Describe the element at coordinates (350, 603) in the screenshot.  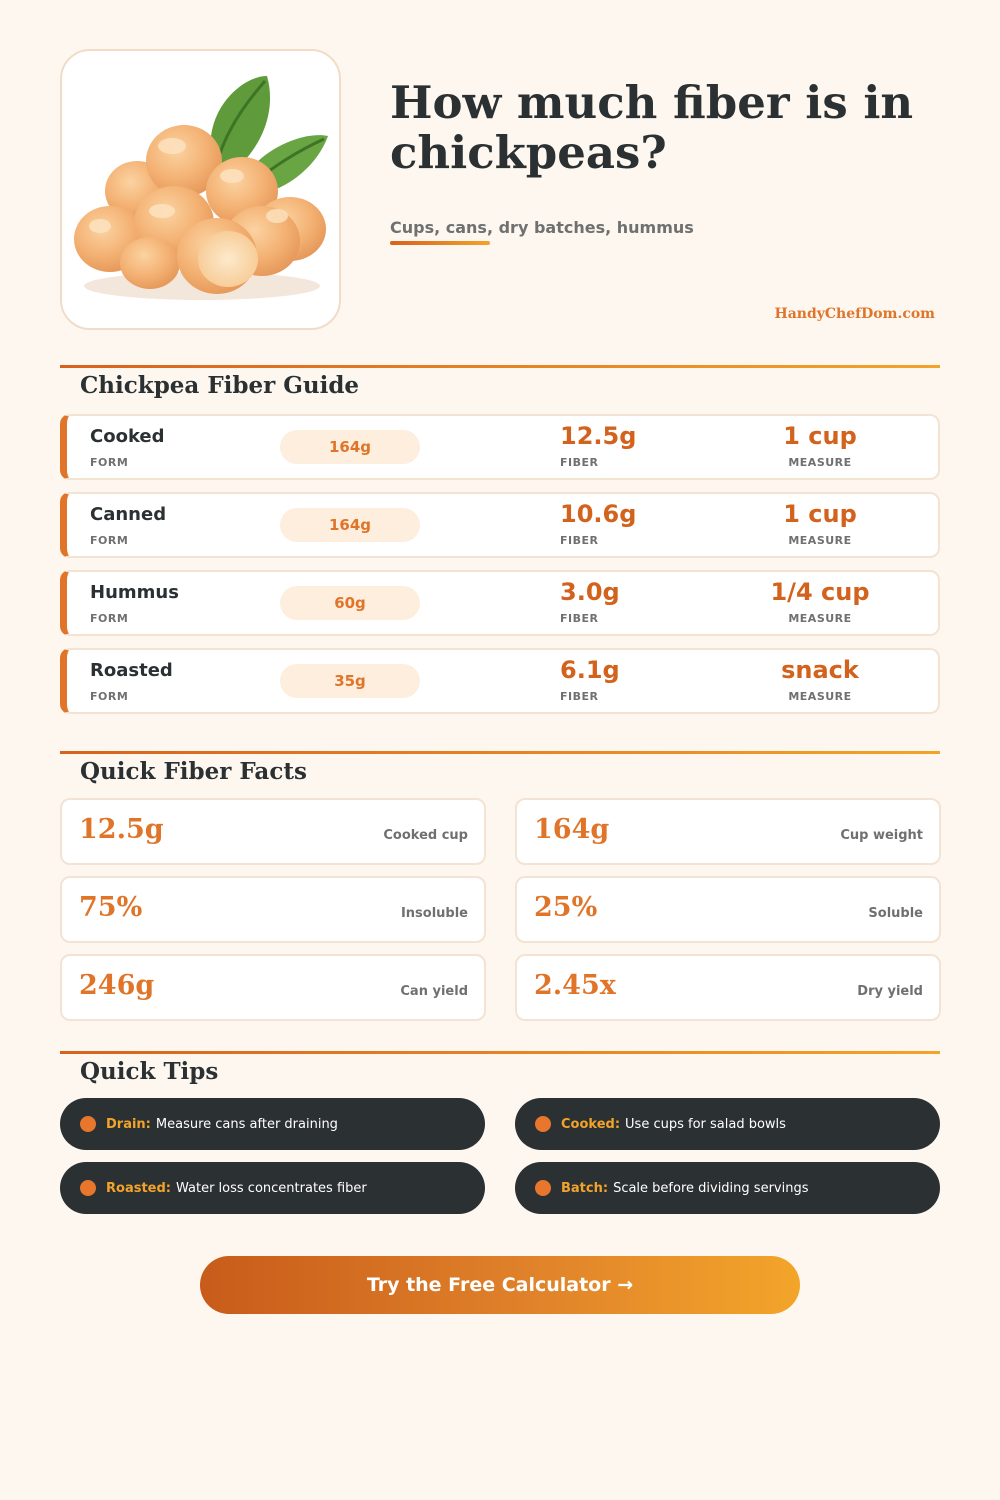
I see `weight-pill: 60g` at that location.